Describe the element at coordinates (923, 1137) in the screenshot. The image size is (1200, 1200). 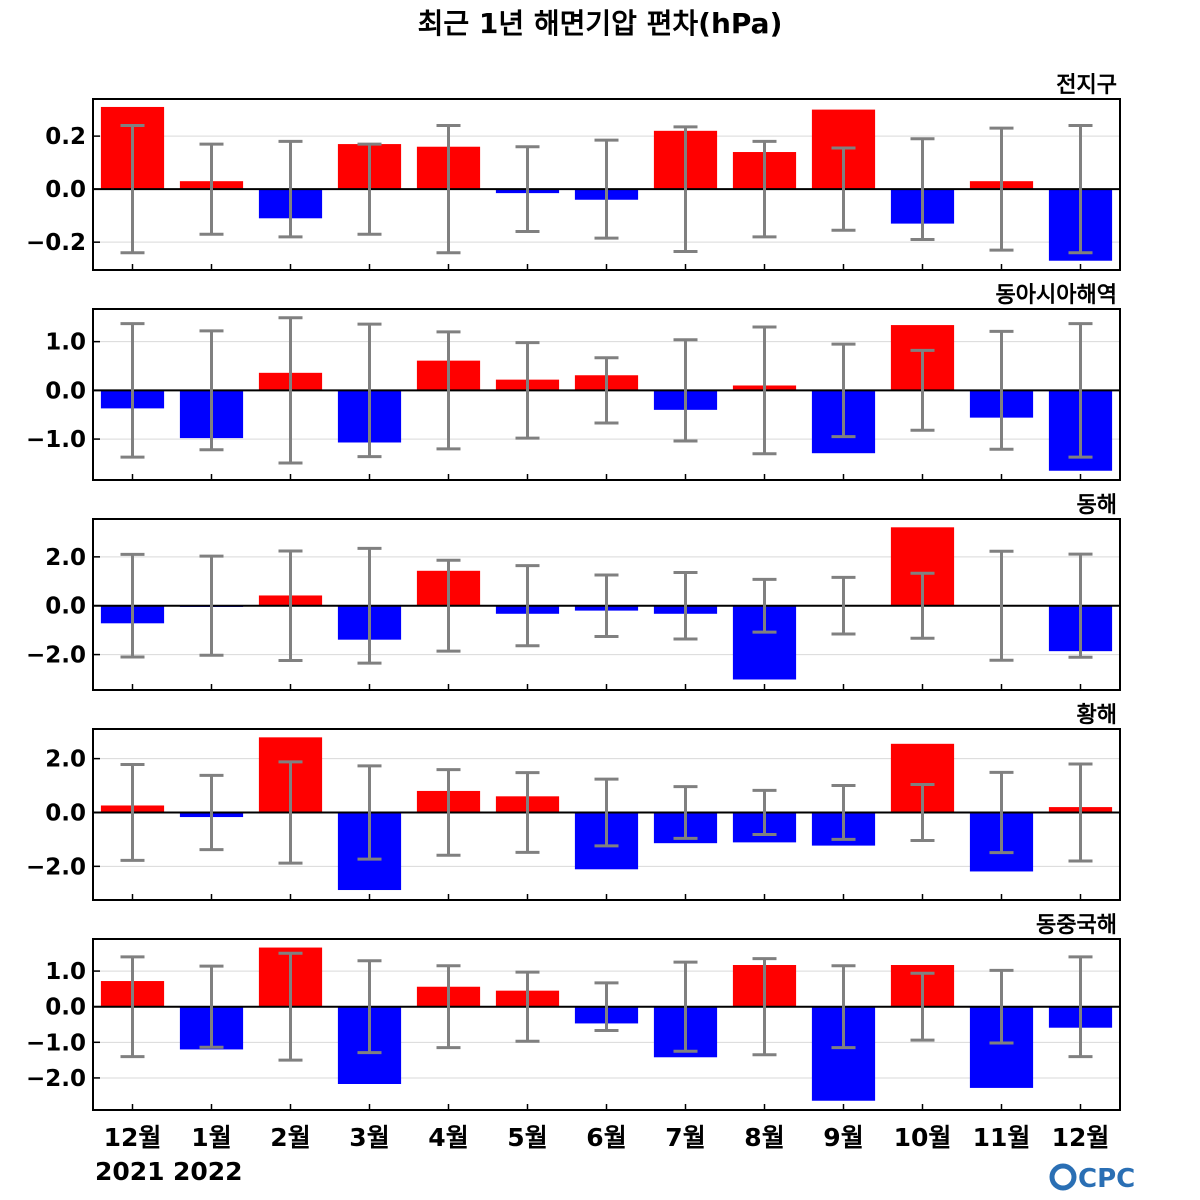
I see `x-tick-label: 10월` at that location.